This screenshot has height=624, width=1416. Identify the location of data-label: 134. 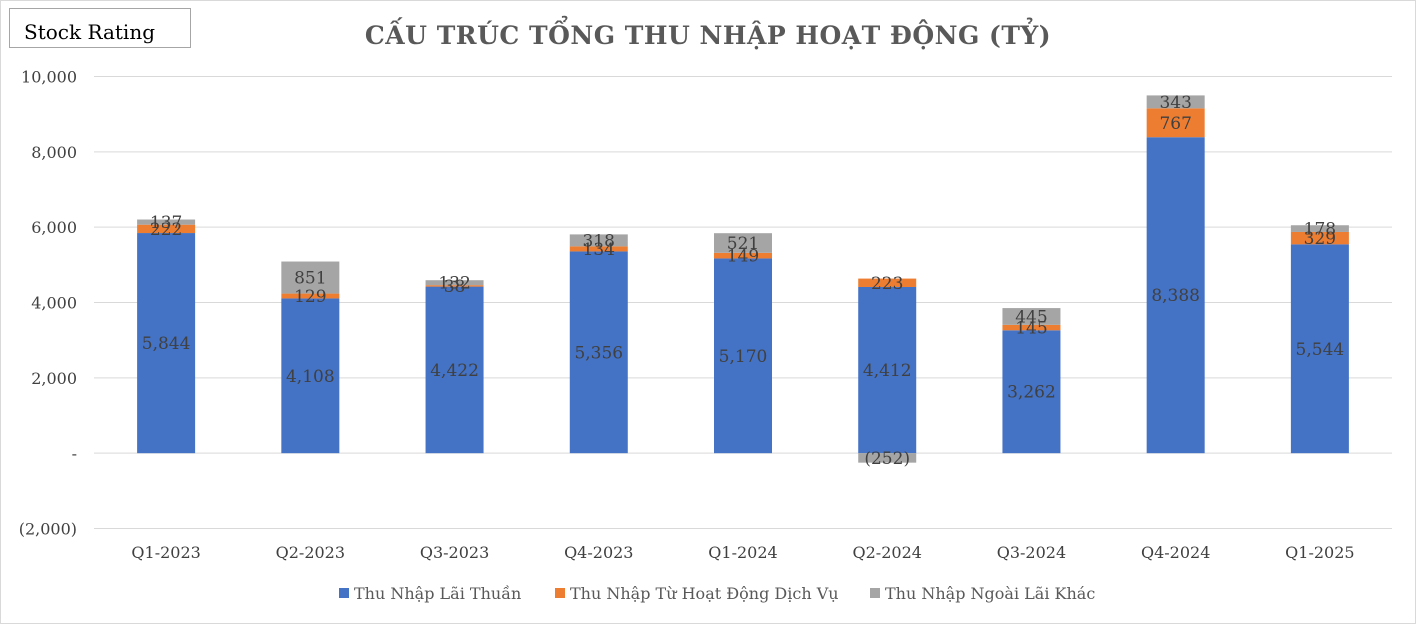
(599, 250).